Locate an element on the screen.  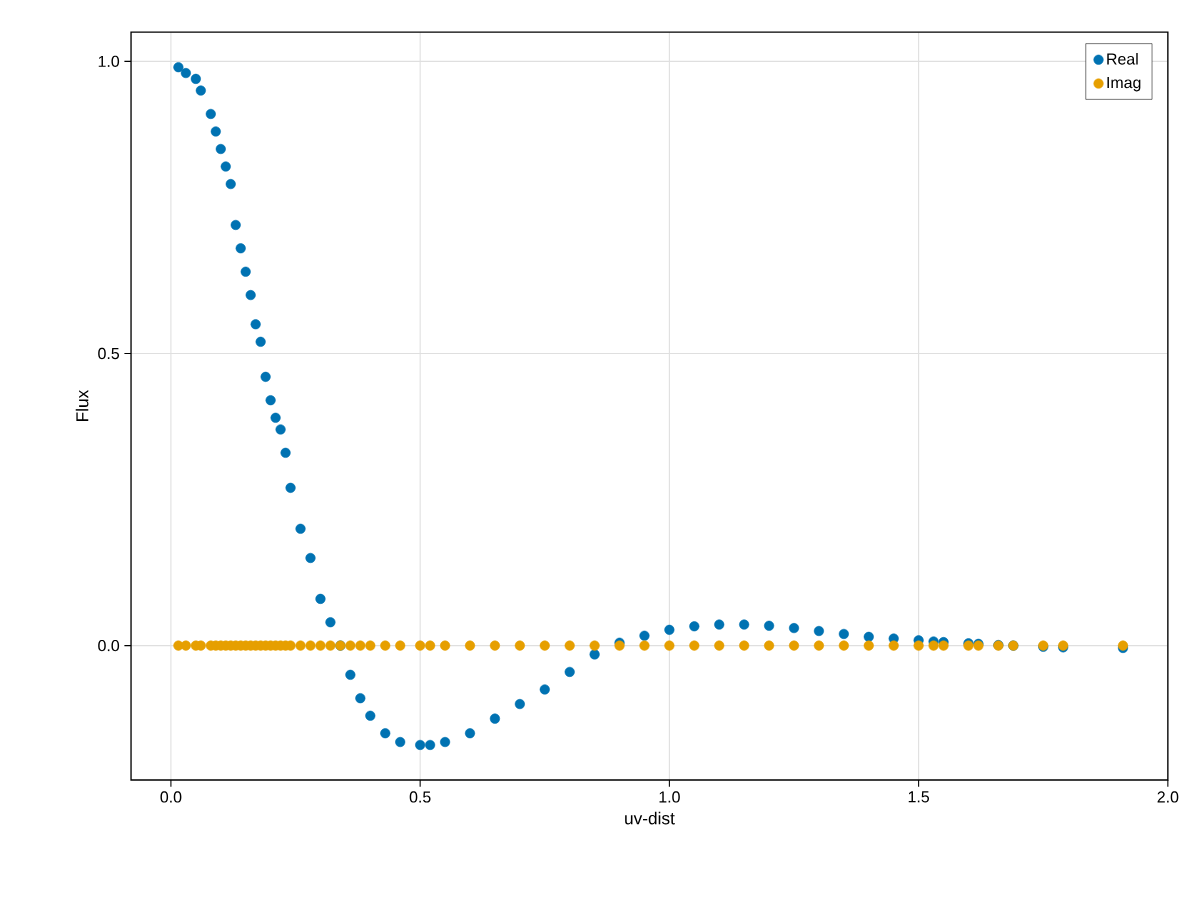
x-tick-label: 0.0 is located at coordinates (171, 797).